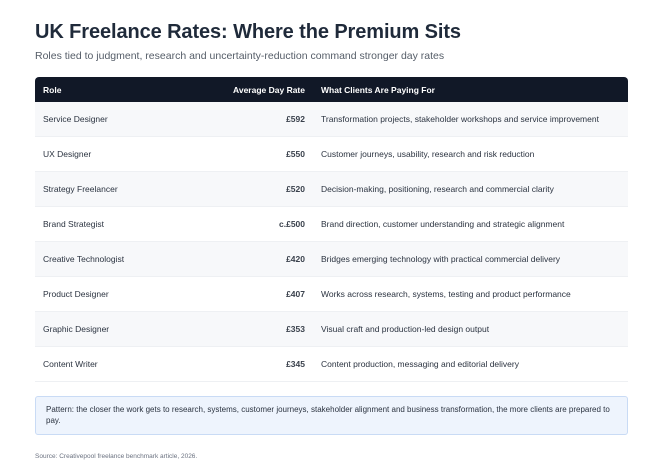  What do you see at coordinates (95, 189) in the screenshot?
I see `role-cell: Strategy Freelancer` at bounding box center [95, 189].